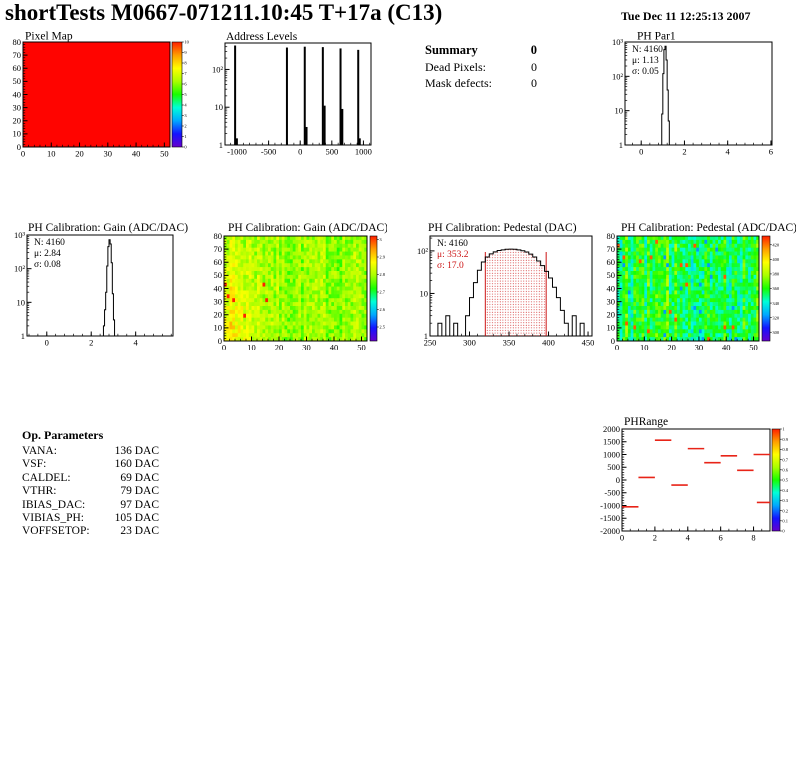 This screenshot has height=772, width=796. Describe the element at coordinates (481, 83) in the screenshot. I see `summary-row: Mask defects: 0` at that location.